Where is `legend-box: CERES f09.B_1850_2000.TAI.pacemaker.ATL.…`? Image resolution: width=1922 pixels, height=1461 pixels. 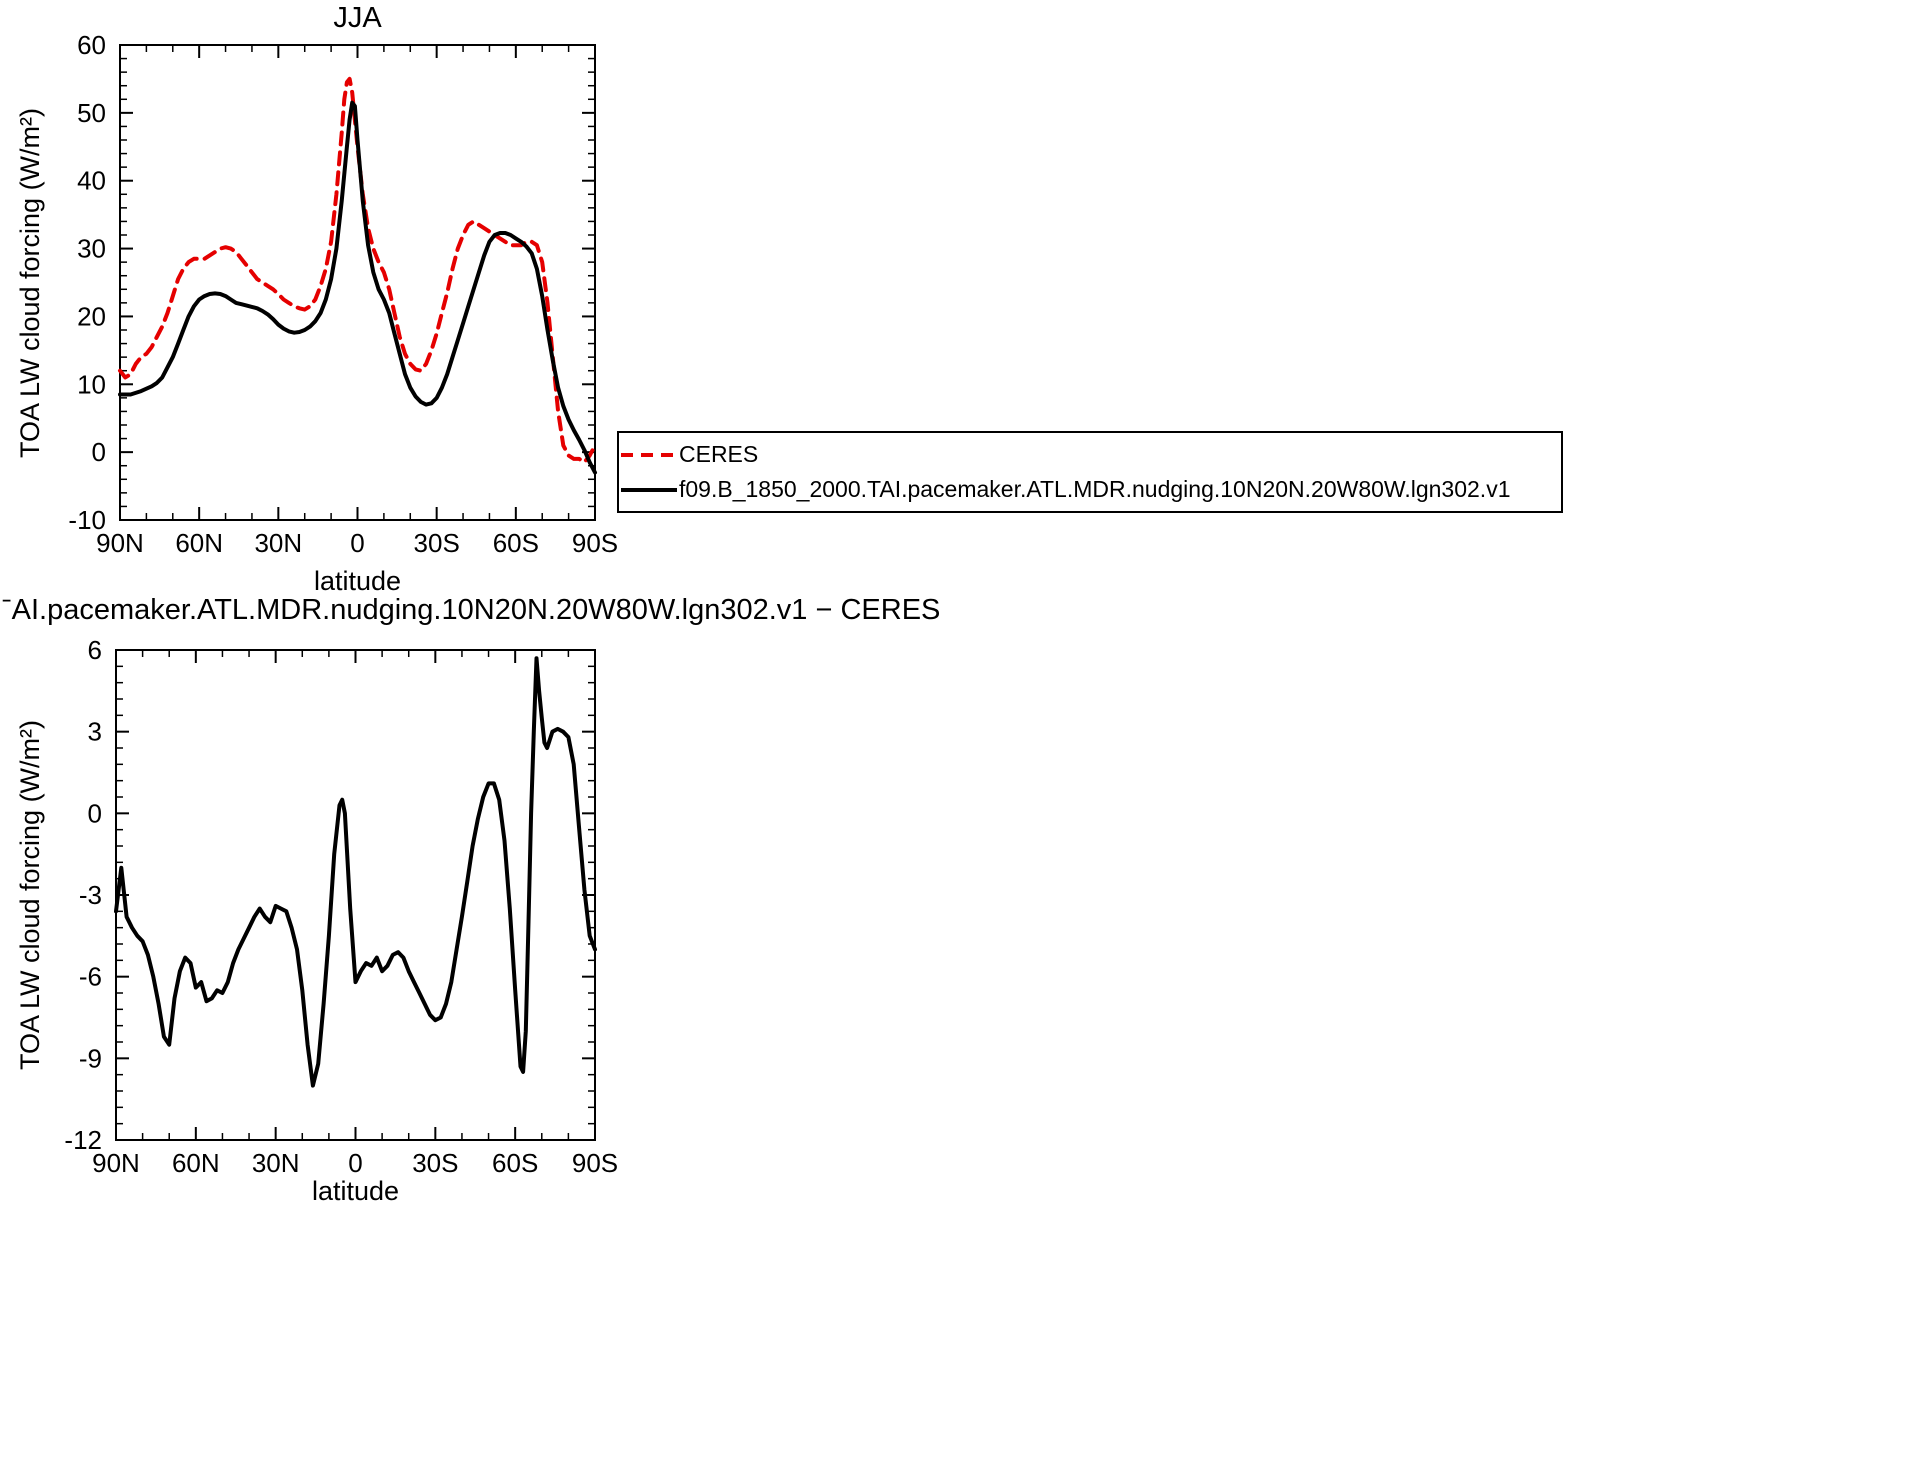 legend-box: CERES f09.B_1850_2000.TAI.pacemaker.ATL.… is located at coordinates (1090, 472).